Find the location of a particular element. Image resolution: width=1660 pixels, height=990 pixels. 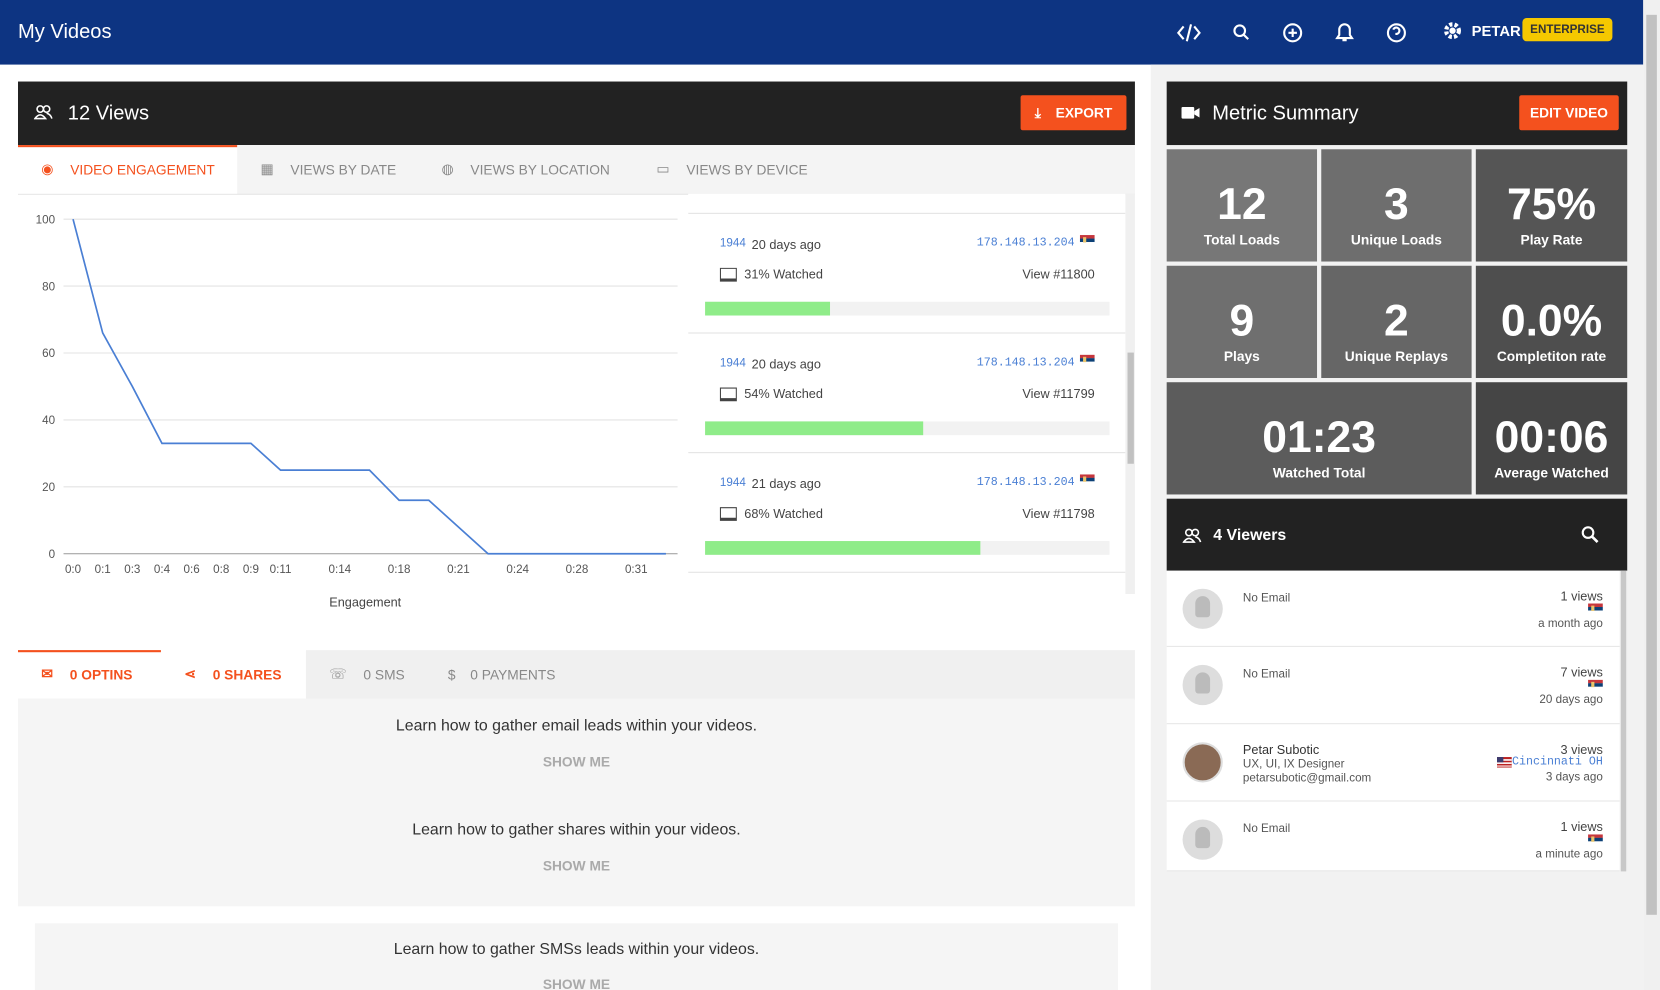

export-button: ⤓ EXPORT is located at coordinates (1073, 113).